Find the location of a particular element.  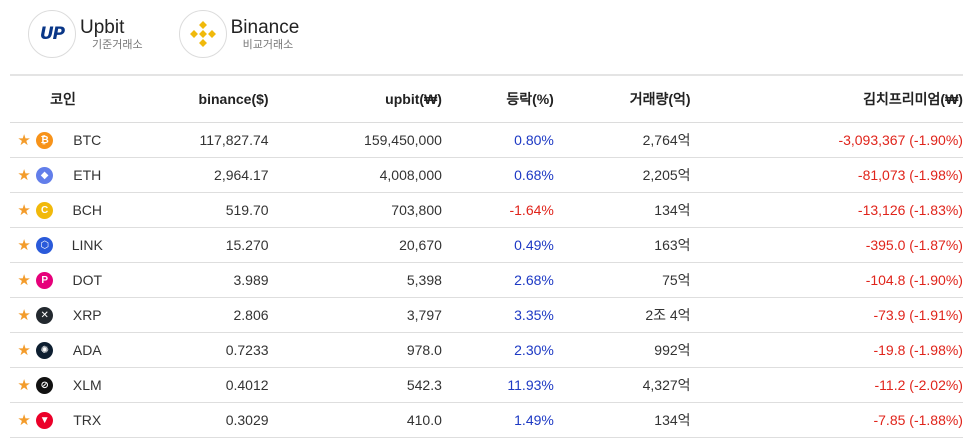

exchange-upbit: UP Upbit 기준거래소 is located at coordinates (85, 34).